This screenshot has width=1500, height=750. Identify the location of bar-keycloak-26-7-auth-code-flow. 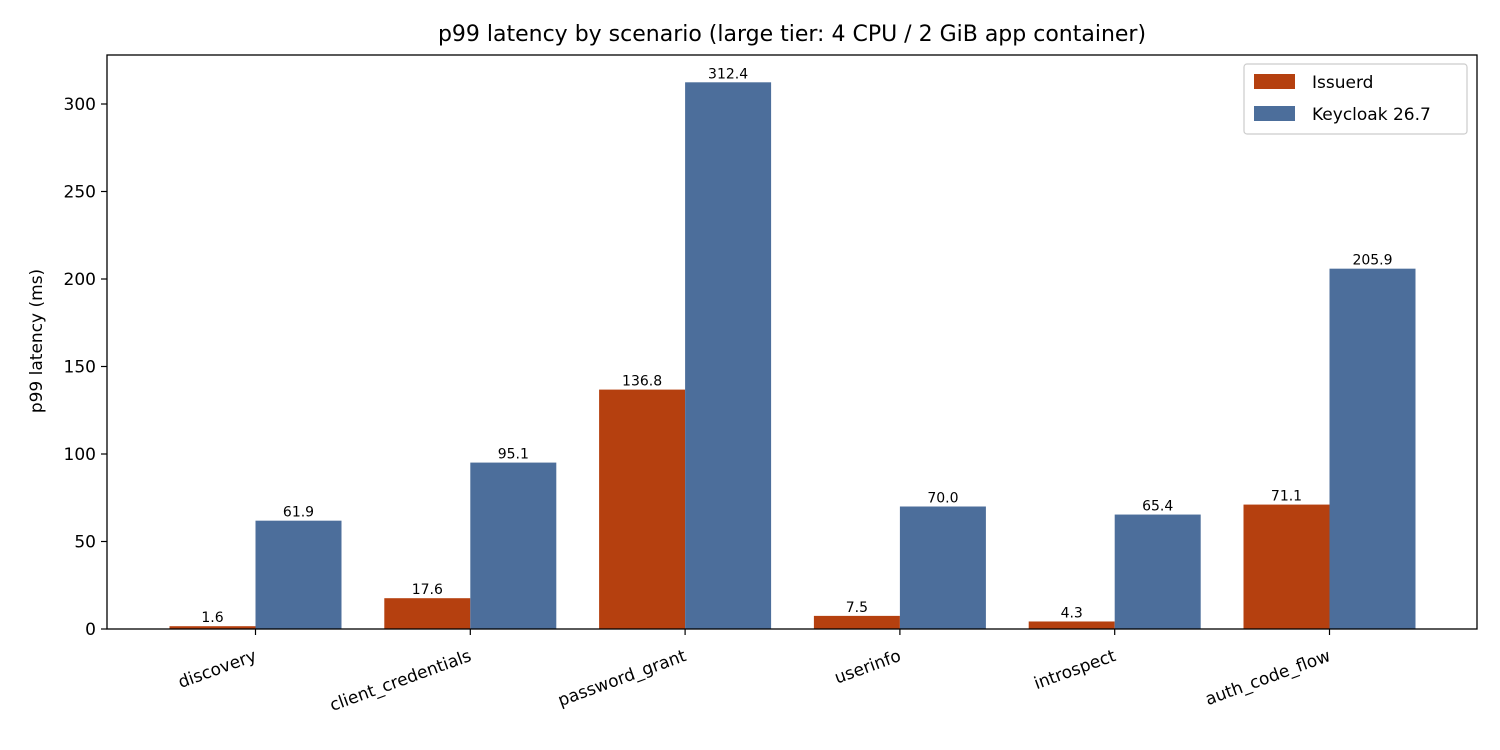
(1372, 448).